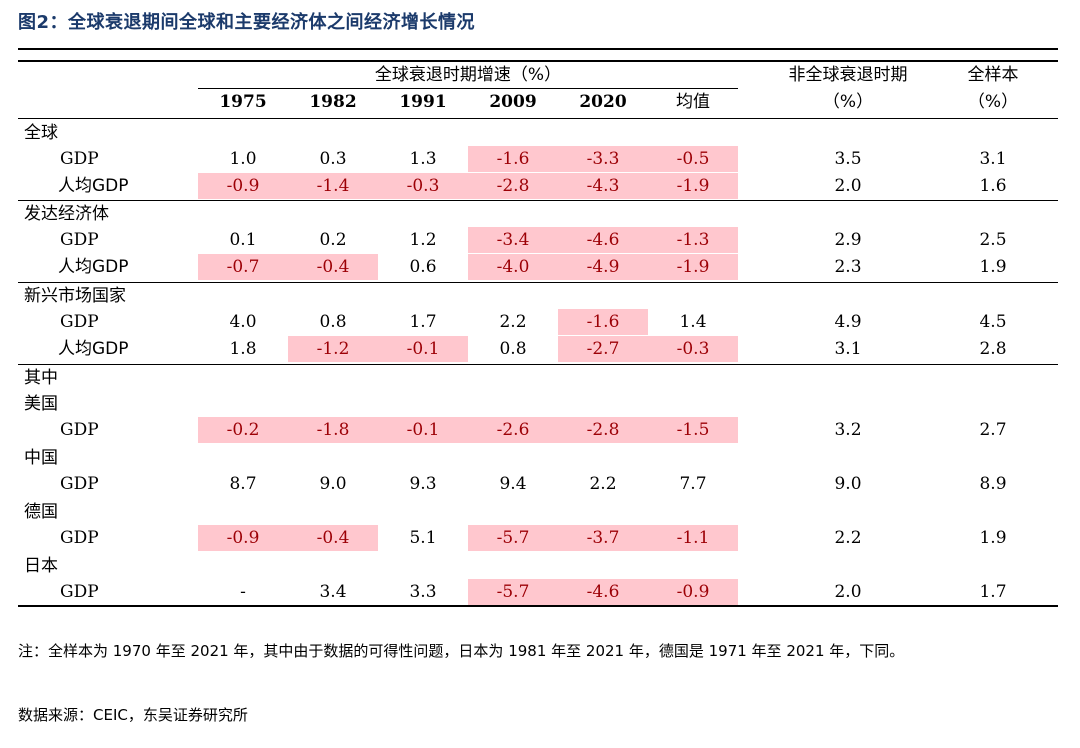 The height and width of the screenshot is (748, 1080). I want to click on table-cell: 3.2, so click(848, 430).